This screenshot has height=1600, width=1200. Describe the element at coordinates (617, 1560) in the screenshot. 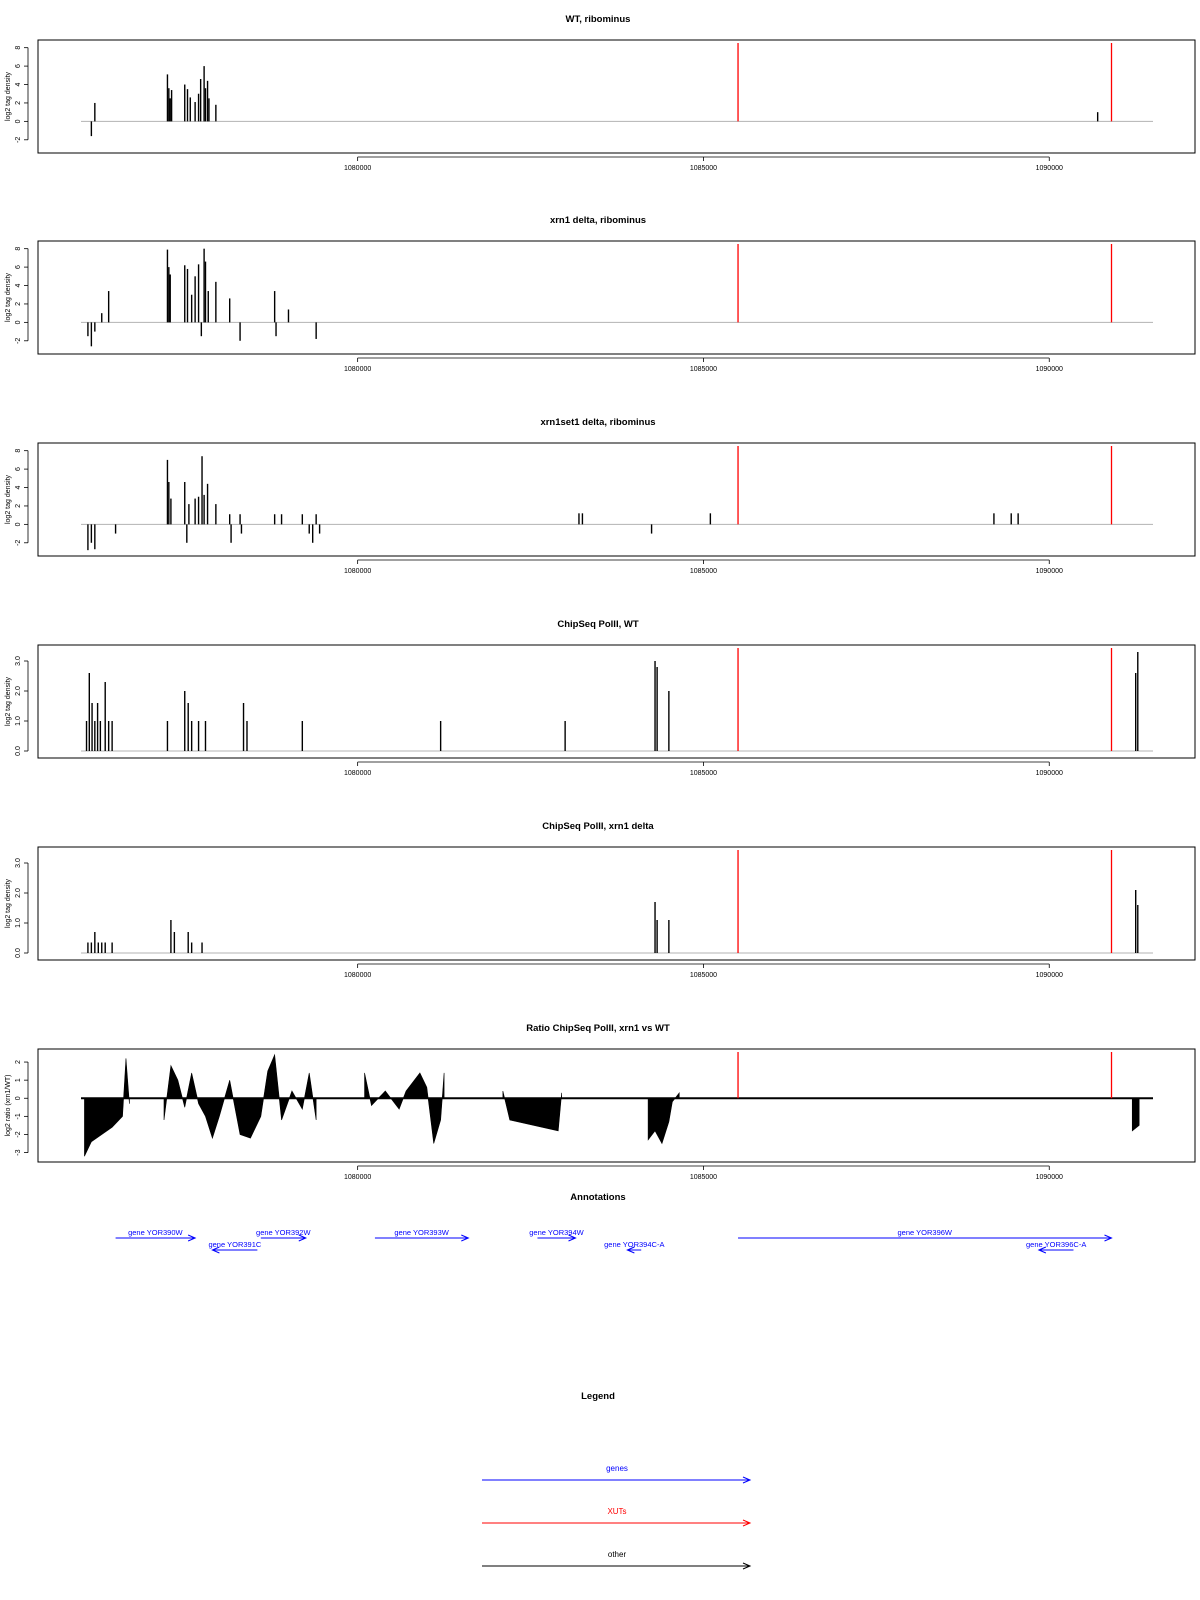

I see `legend-entry: other` at that location.